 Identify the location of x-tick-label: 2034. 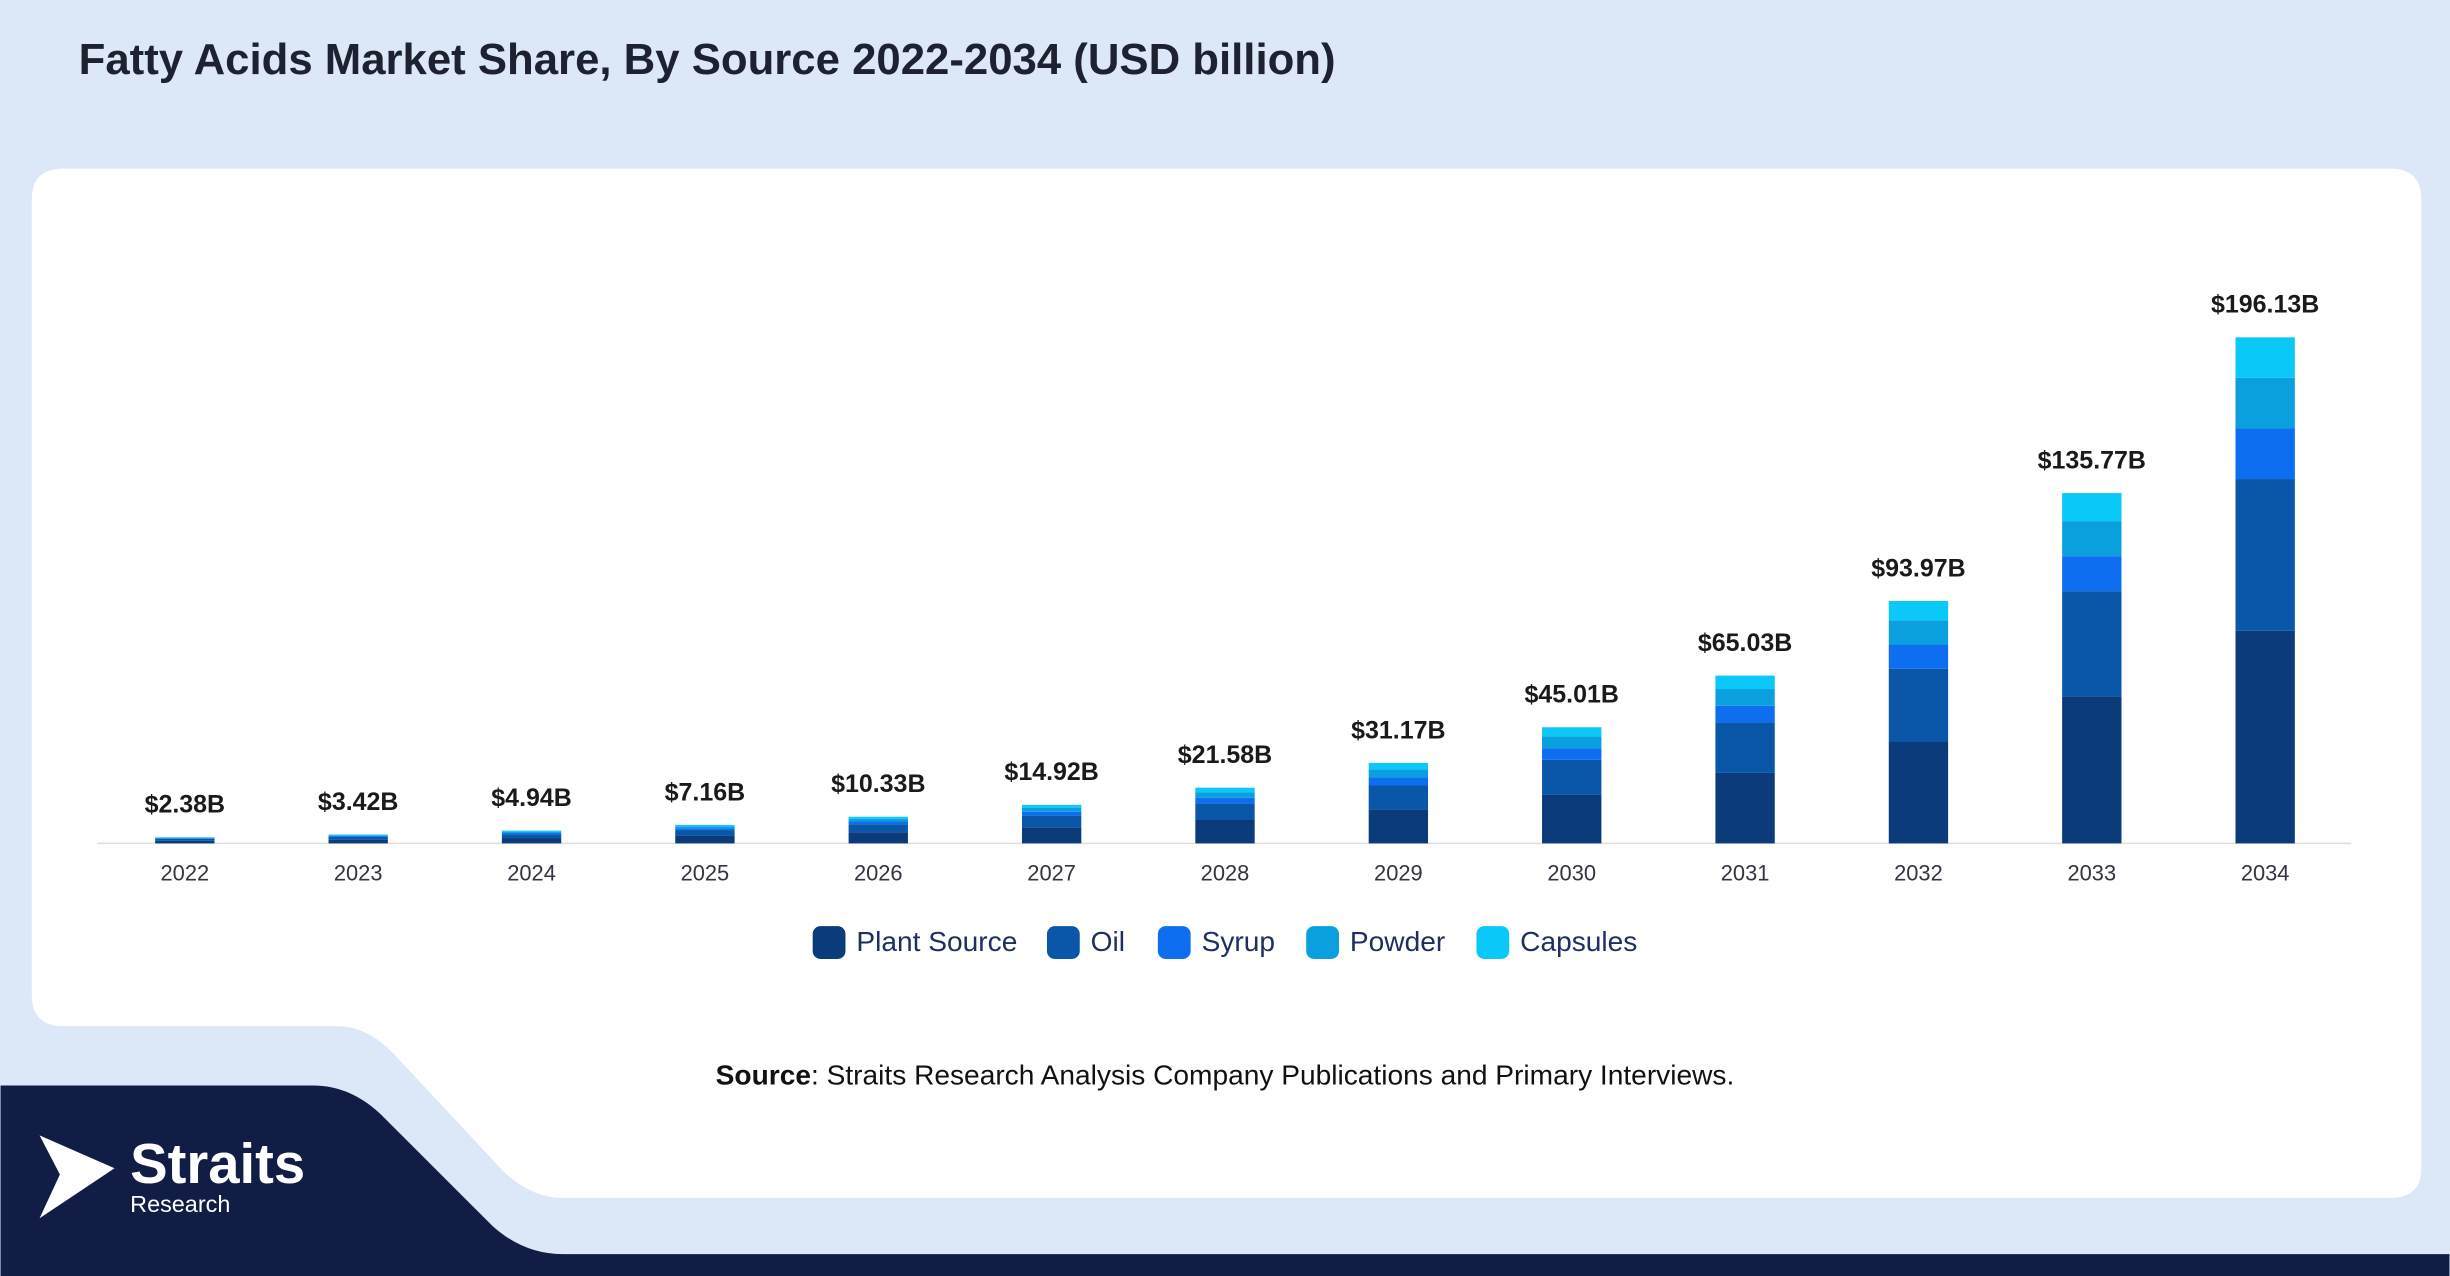
(2265, 872).